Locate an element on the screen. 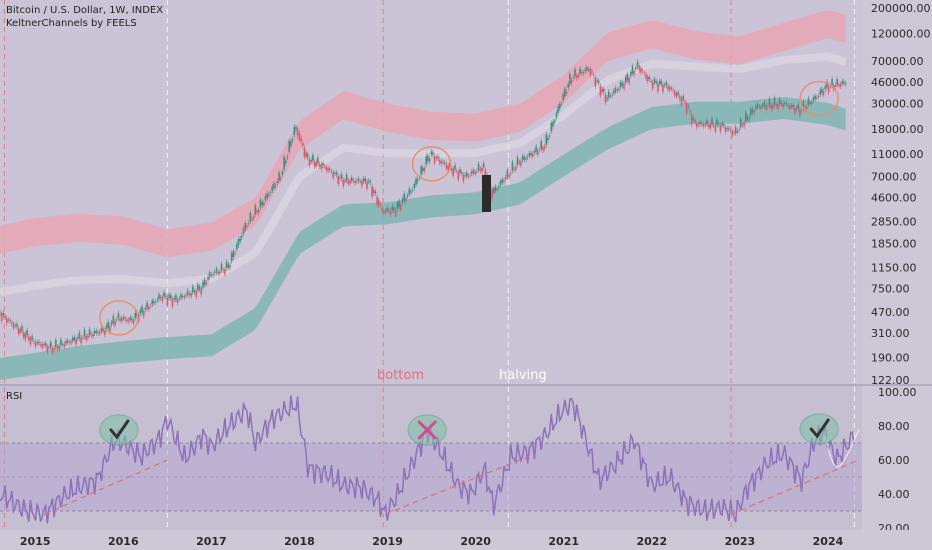  price-tick-label: 200000.00 is located at coordinates (901, 8).